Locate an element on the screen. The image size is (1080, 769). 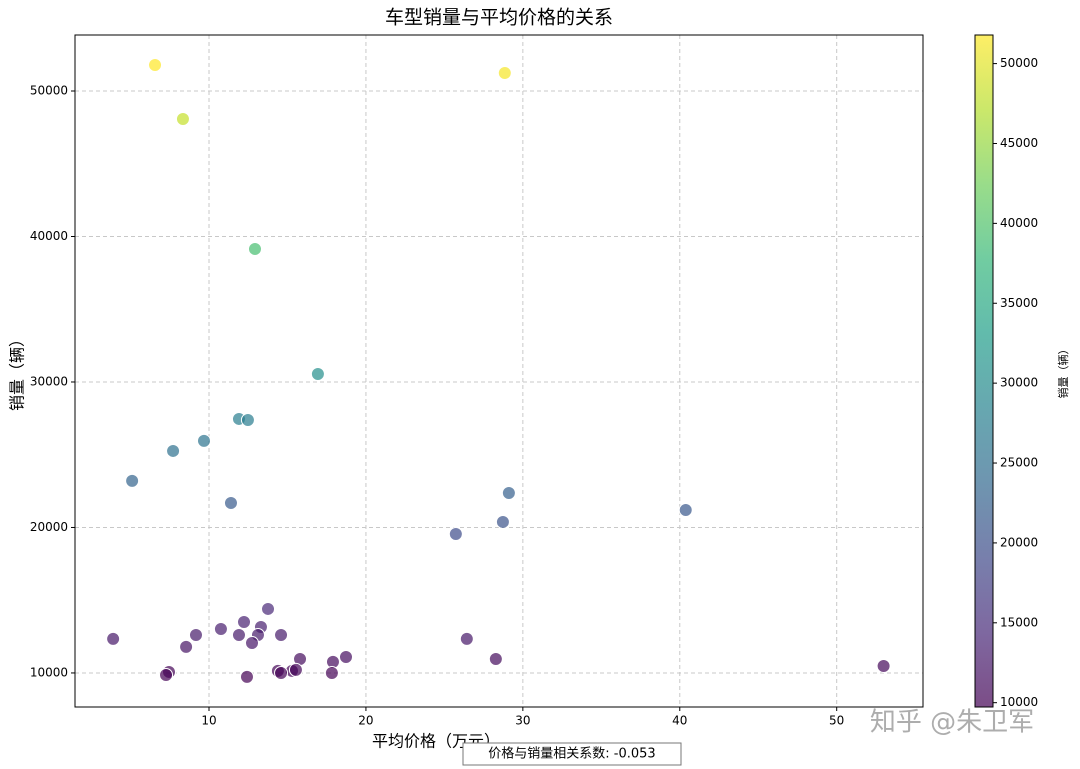
x-tick-label: 40 is located at coordinates (679, 721).